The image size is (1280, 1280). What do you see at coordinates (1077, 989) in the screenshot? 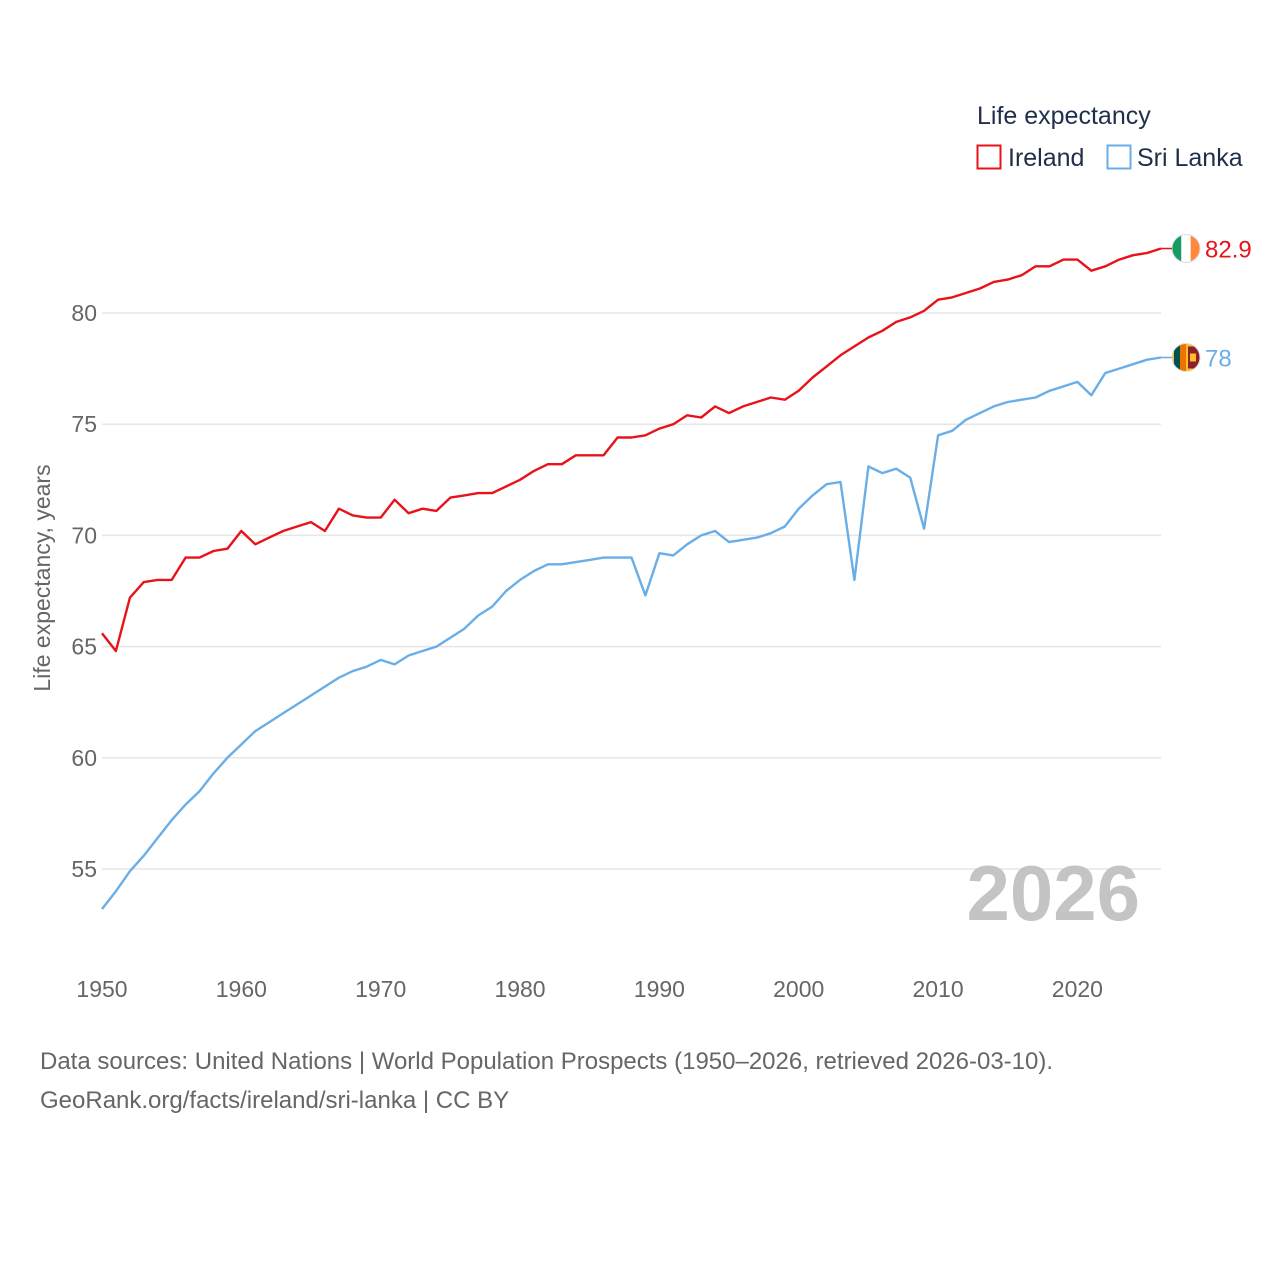
I see `x-tick-label-2020: 2020` at bounding box center [1077, 989].